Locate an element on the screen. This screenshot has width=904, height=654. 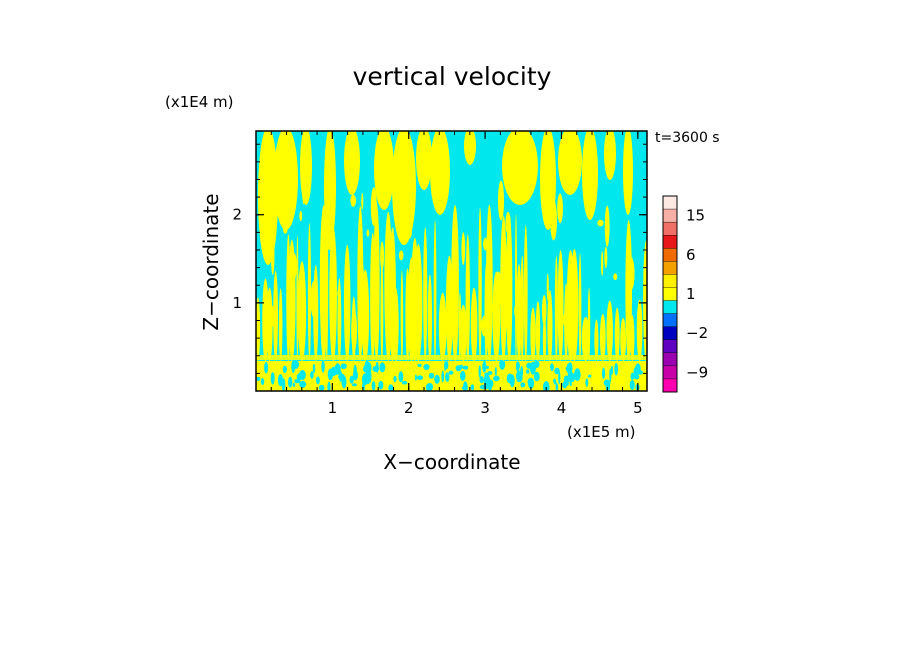
x-unit-label: (x1E5 m) is located at coordinates (601, 432).